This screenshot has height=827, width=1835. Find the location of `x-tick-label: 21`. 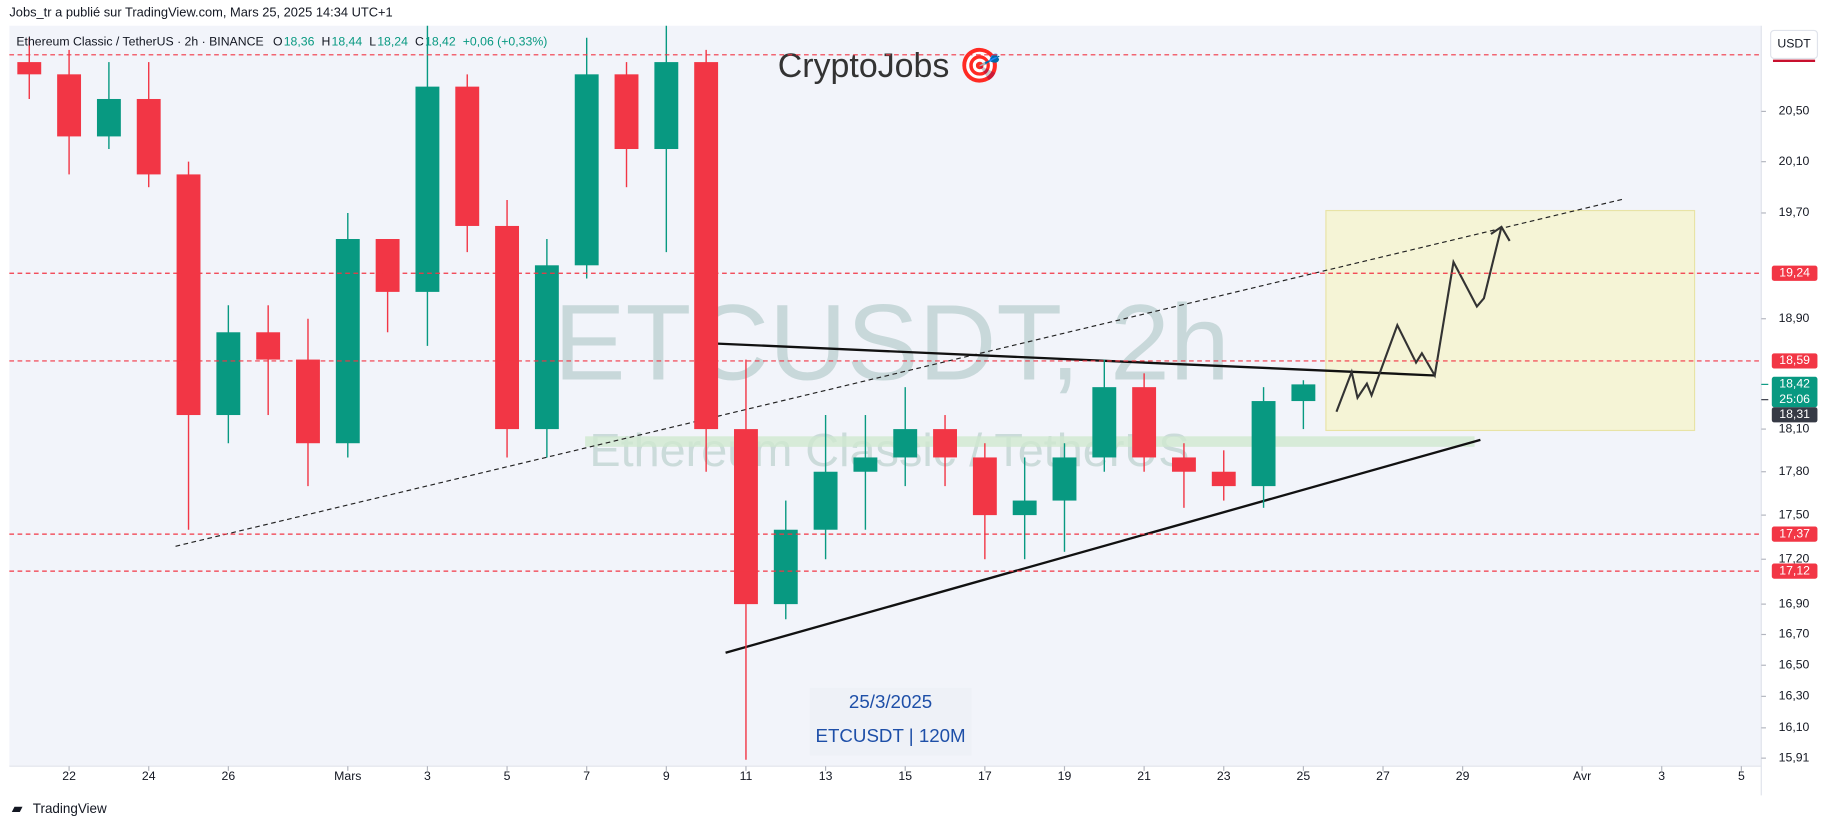

x-tick-label: 21 is located at coordinates (1144, 776).